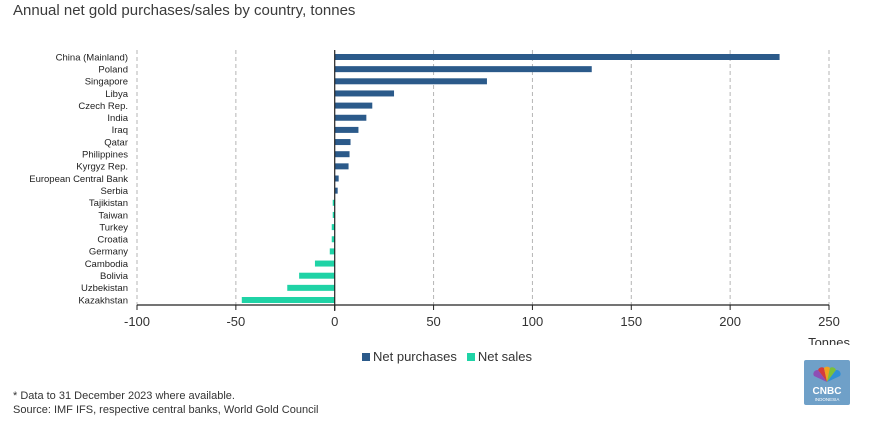 The width and height of the screenshot is (871, 423). What do you see at coordinates (102, 167) in the screenshot?
I see `category-label: Kyrgyz Rep.` at bounding box center [102, 167].